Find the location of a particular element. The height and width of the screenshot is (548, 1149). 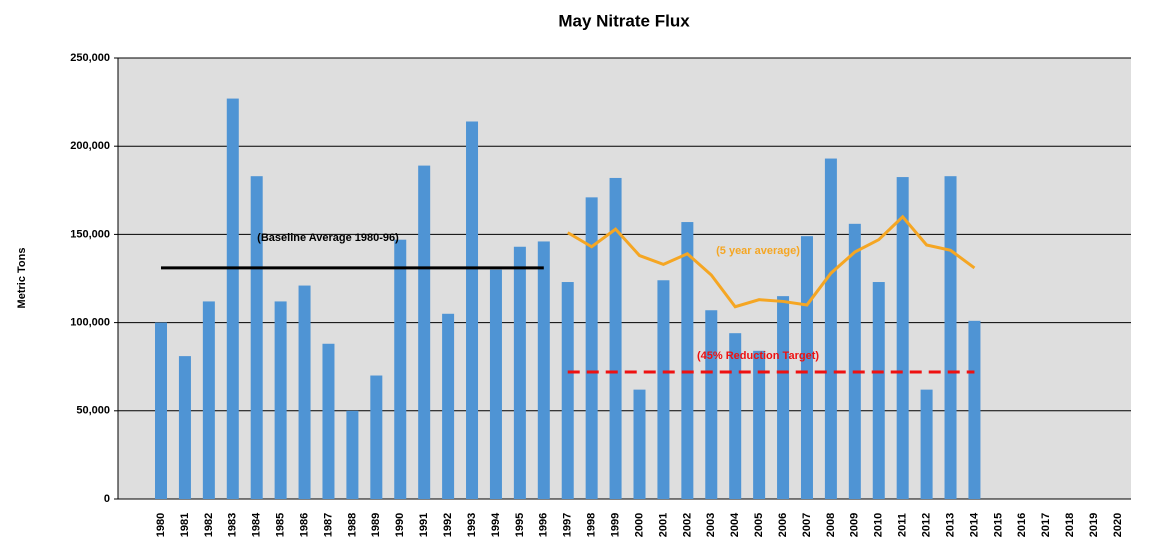

x-tick-label: 2020 is located at coordinates (1118, 525).